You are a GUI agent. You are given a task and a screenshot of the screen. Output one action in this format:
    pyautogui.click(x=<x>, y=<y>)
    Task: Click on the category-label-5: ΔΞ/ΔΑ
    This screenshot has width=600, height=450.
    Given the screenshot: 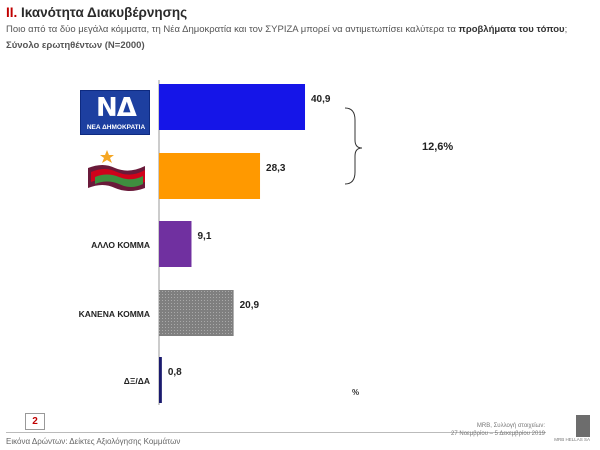 What is the action you would take?
    pyautogui.click(x=137, y=381)
    